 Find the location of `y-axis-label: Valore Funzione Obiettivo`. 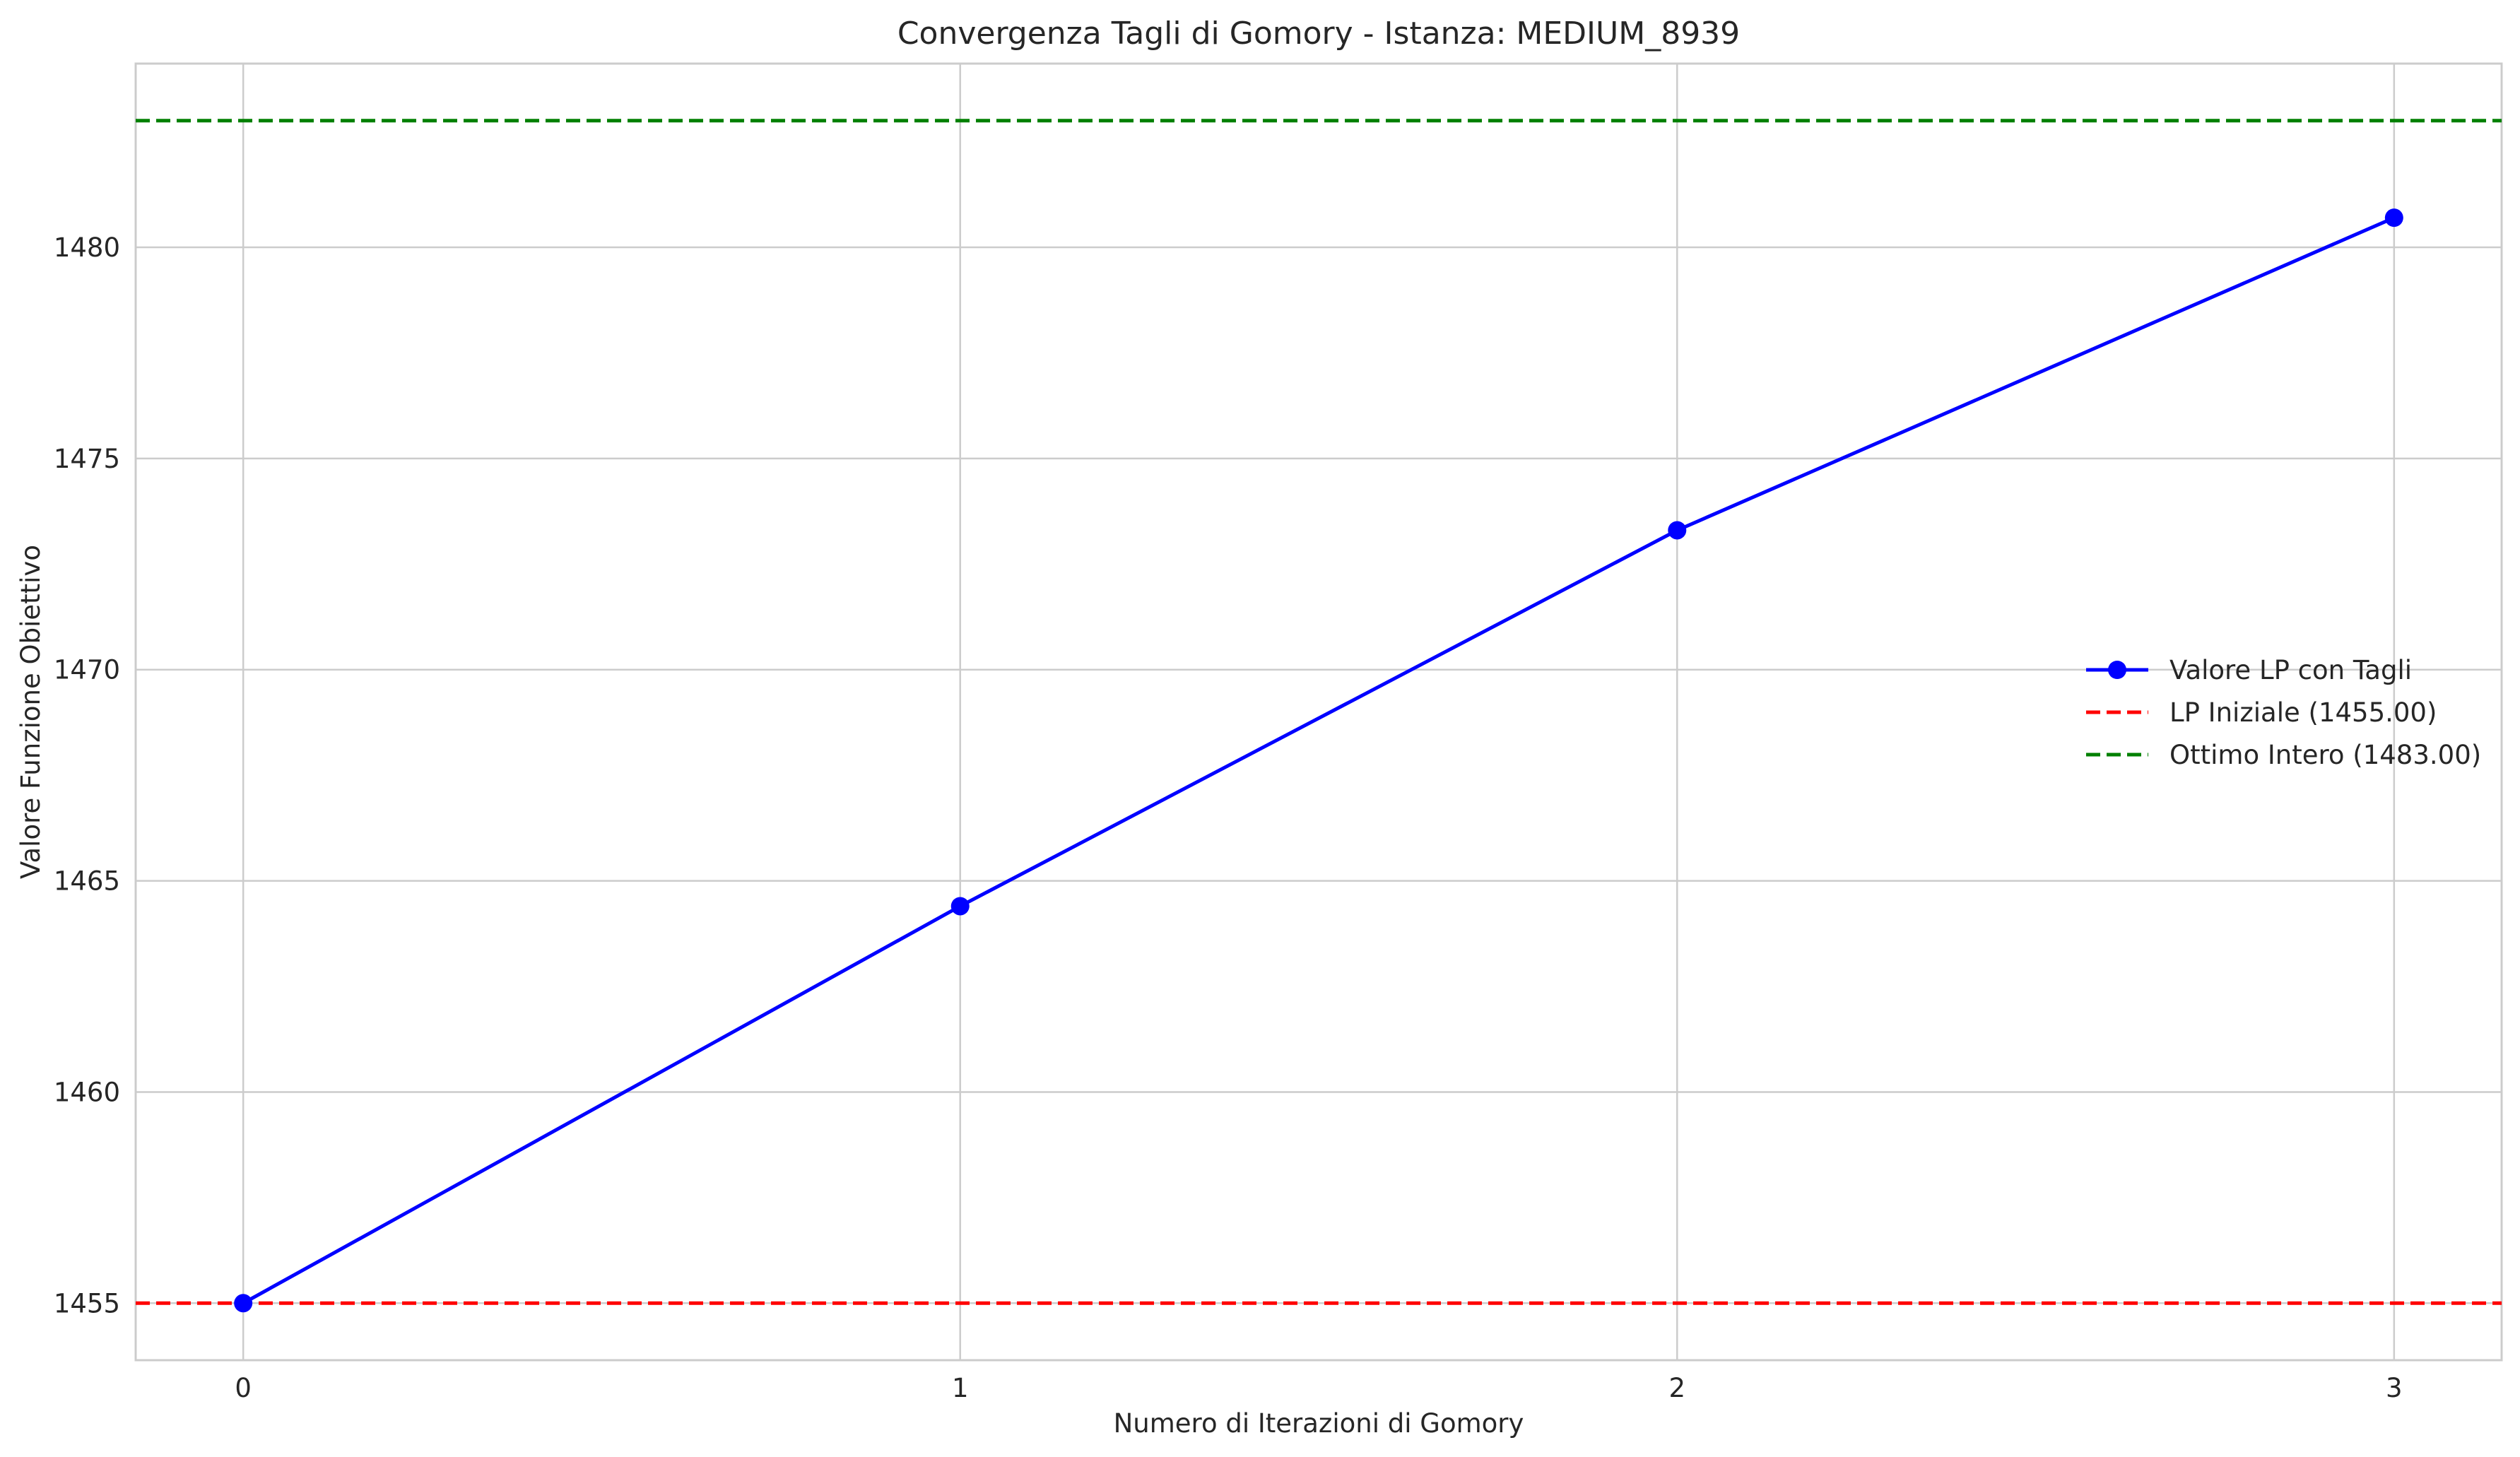

y-axis-label: Valore Funzione Obiettivo is located at coordinates (31, 712).